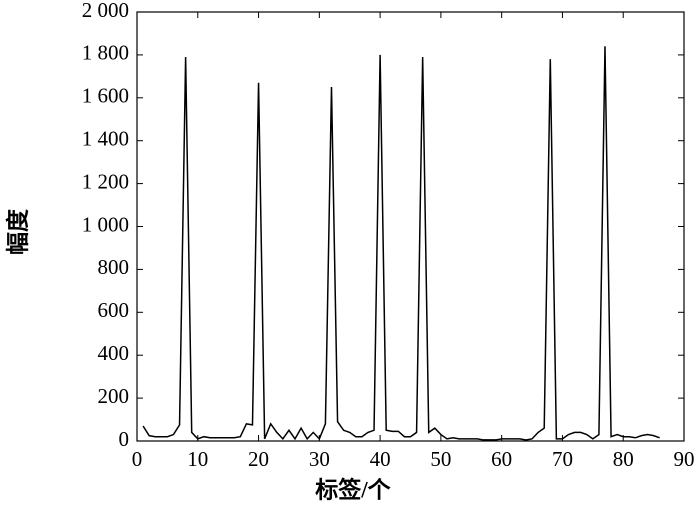 Image resolution: width=700 pixels, height=511 pixels. I want to click on x-tick-label: 70, so click(562, 459).